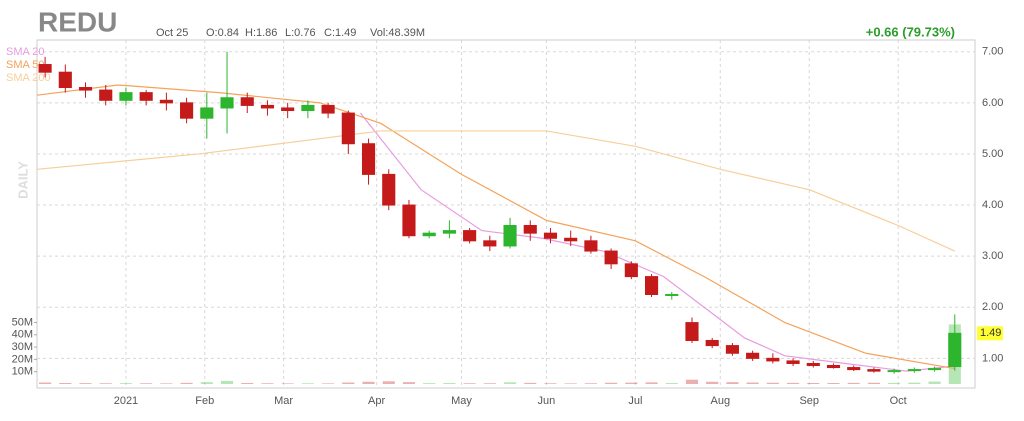 The image size is (1024, 421). I want to click on x-tick-label: May, so click(461, 401).